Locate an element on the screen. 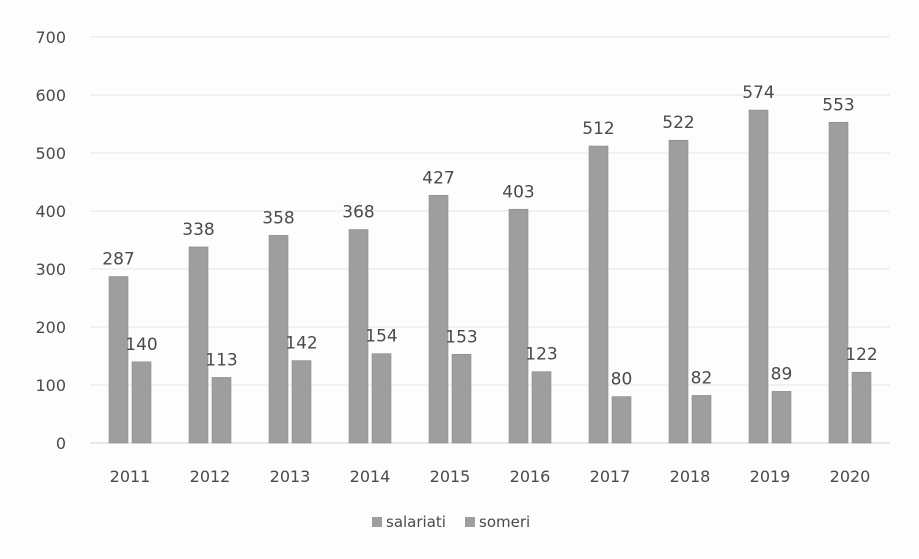  data-label-someri-2012: 113 is located at coordinates (221, 360).